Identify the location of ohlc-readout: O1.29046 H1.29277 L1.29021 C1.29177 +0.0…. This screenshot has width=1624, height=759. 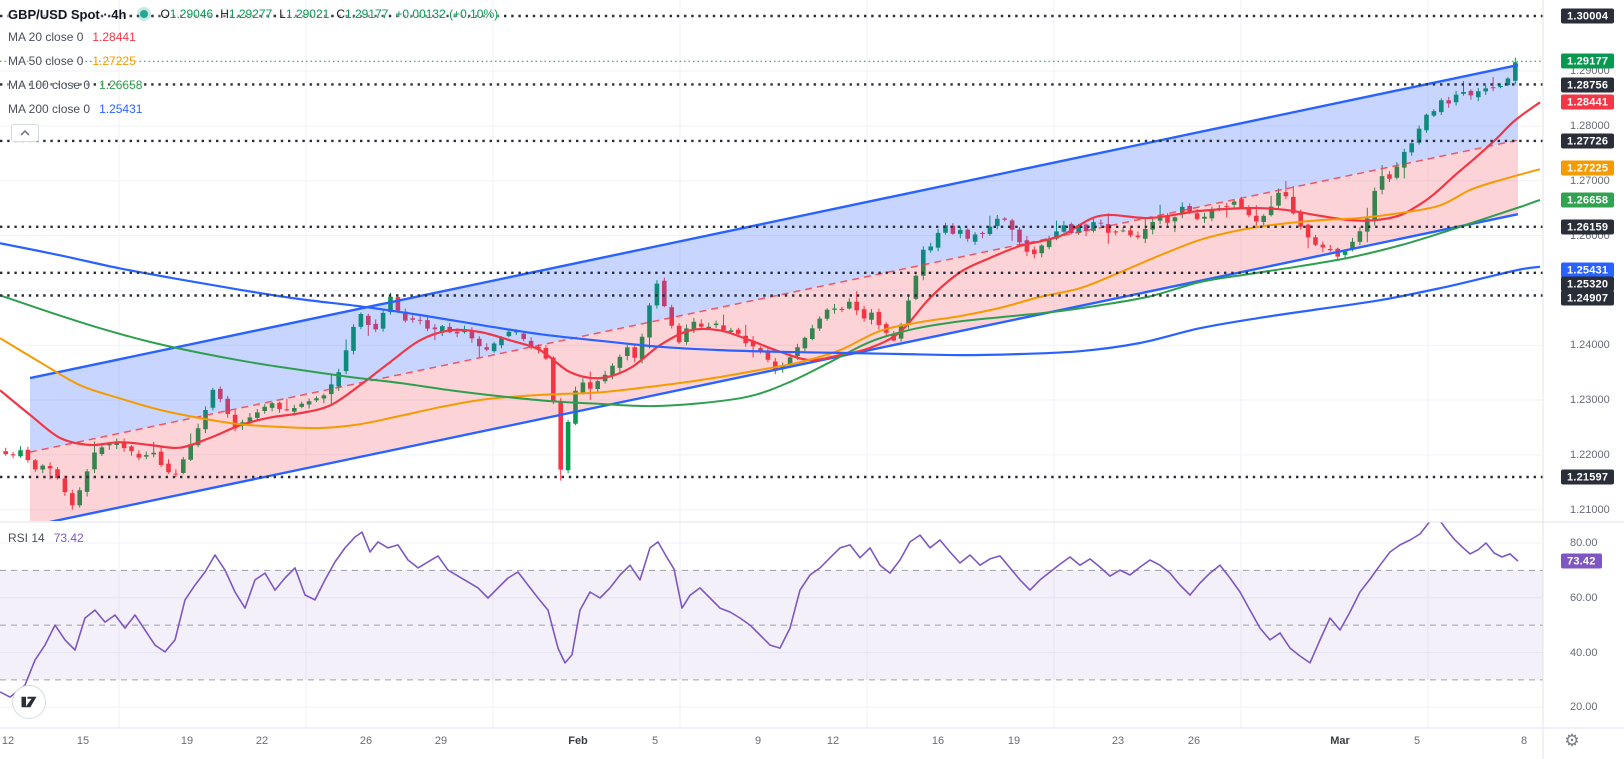
(329, 14).